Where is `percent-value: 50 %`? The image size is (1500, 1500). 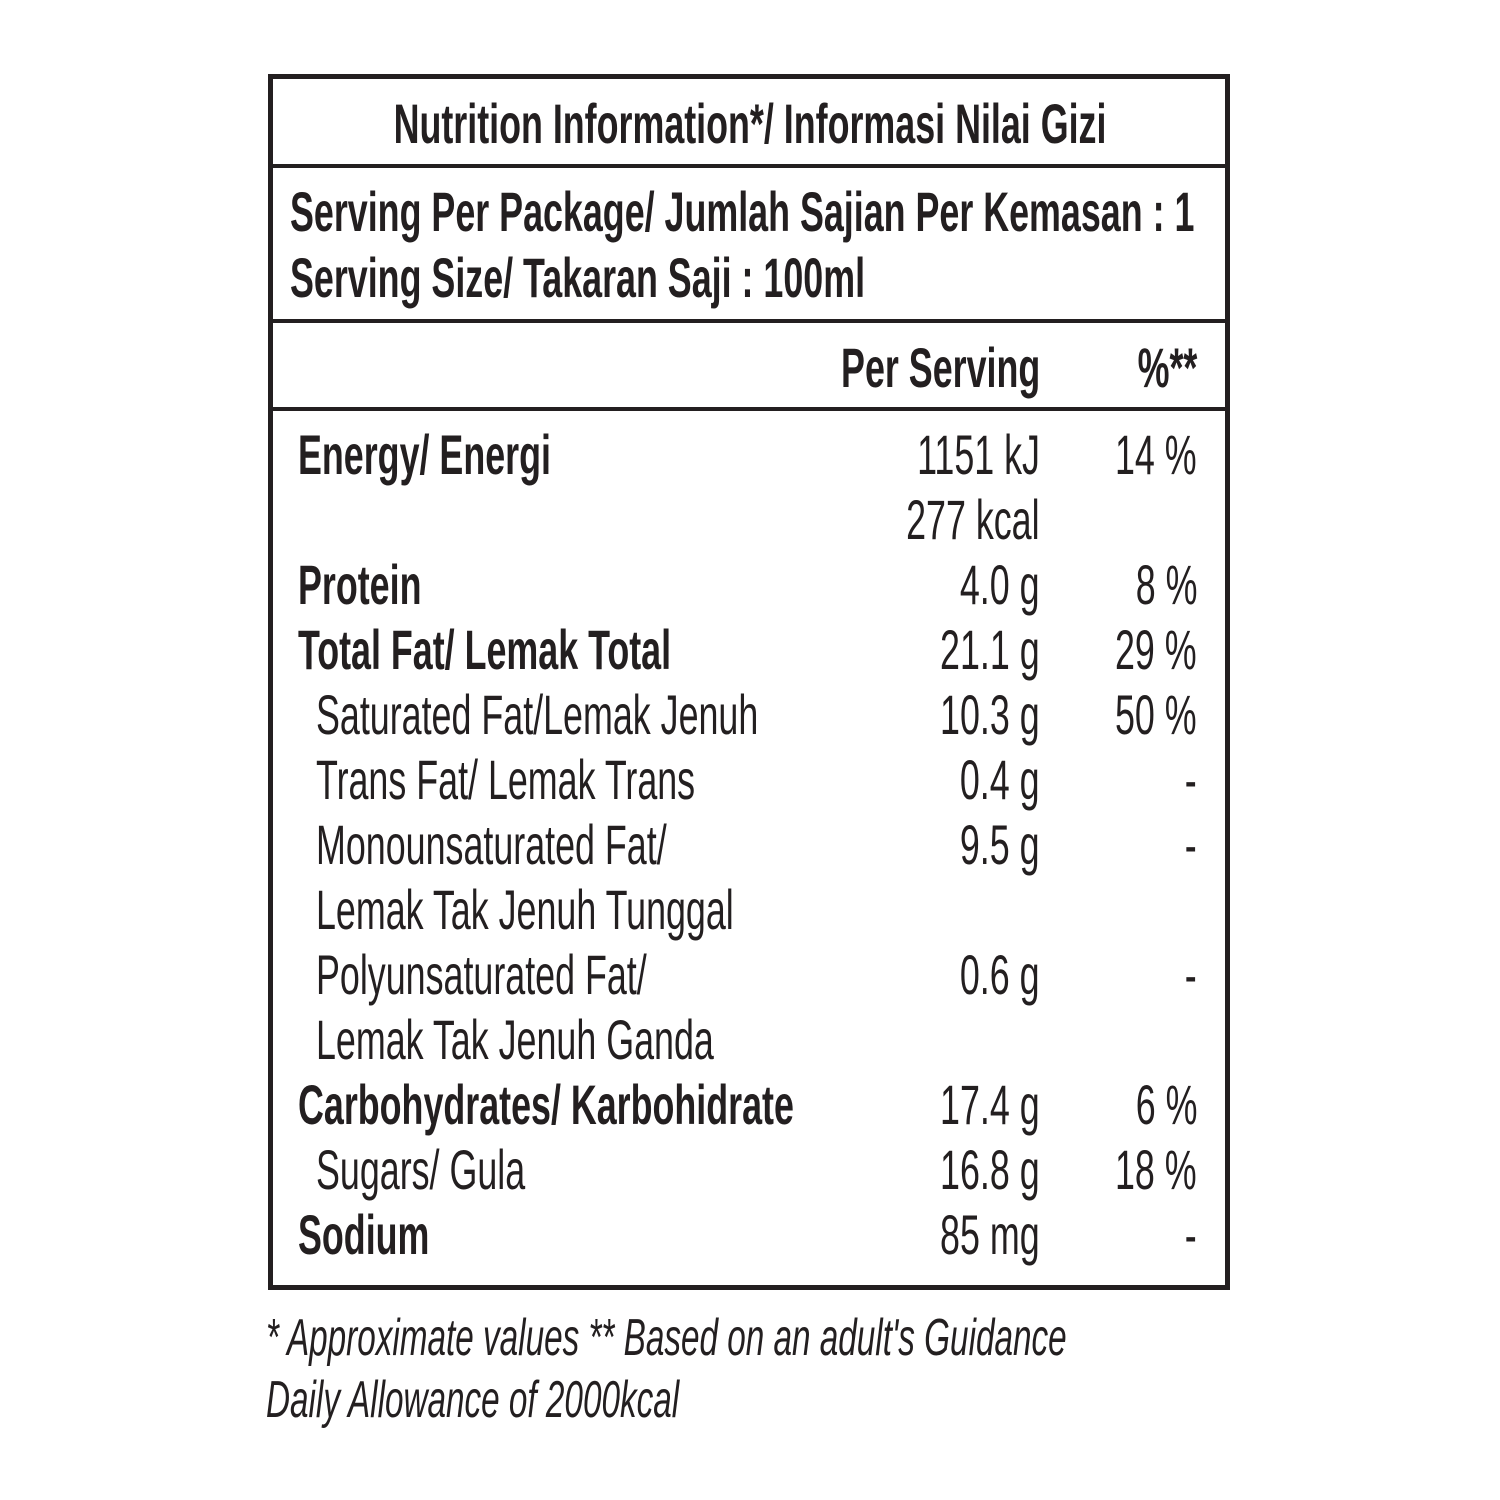 percent-value: 50 % is located at coordinates (1156, 714).